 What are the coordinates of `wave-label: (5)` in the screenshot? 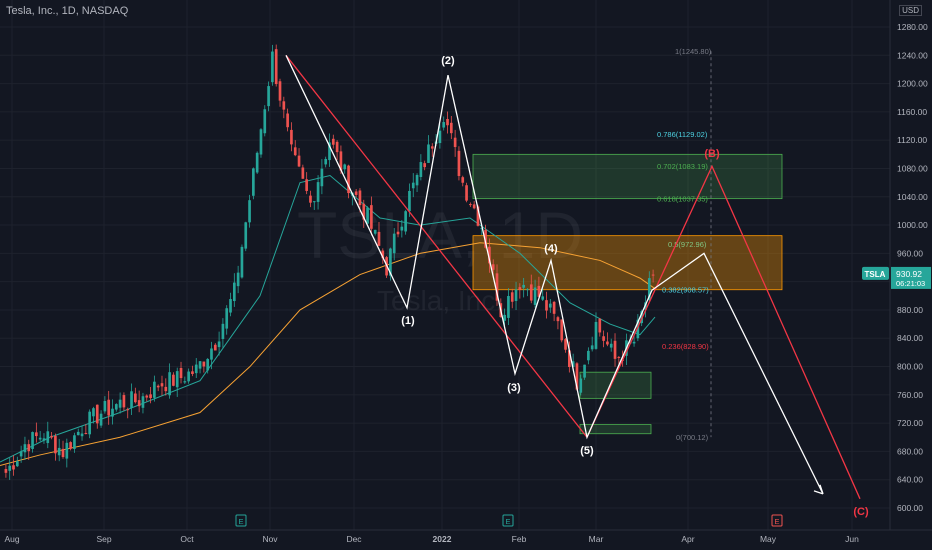 It's located at (587, 451).